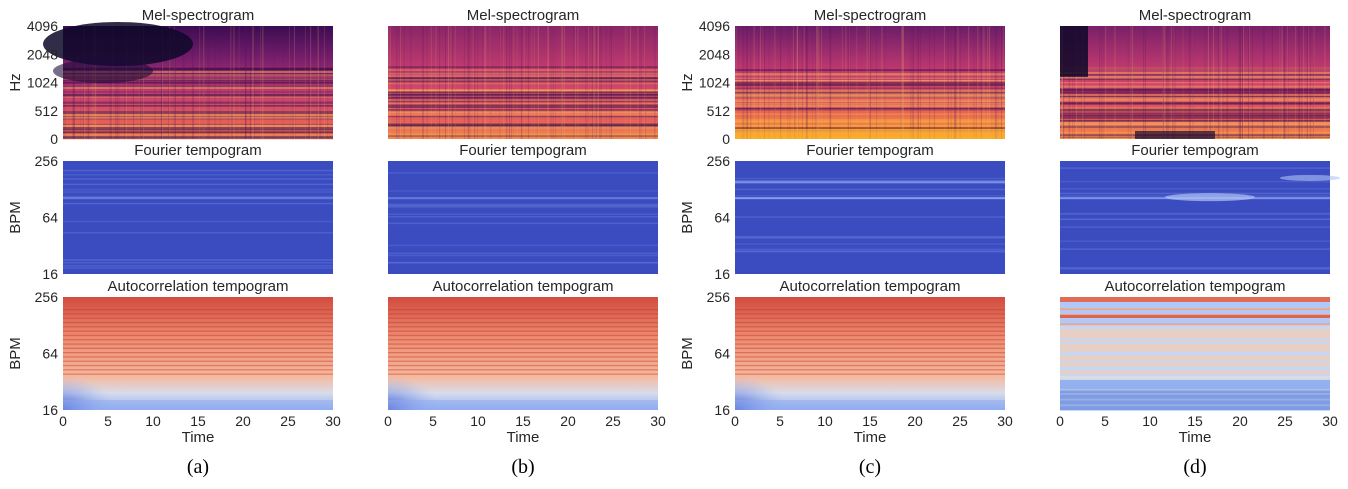 The width and height of the screenshot is (1348, 489). Describe the element at coordinates (1194, 467) in the screenshot. I see `subfigure-caption: (d)` at that location.